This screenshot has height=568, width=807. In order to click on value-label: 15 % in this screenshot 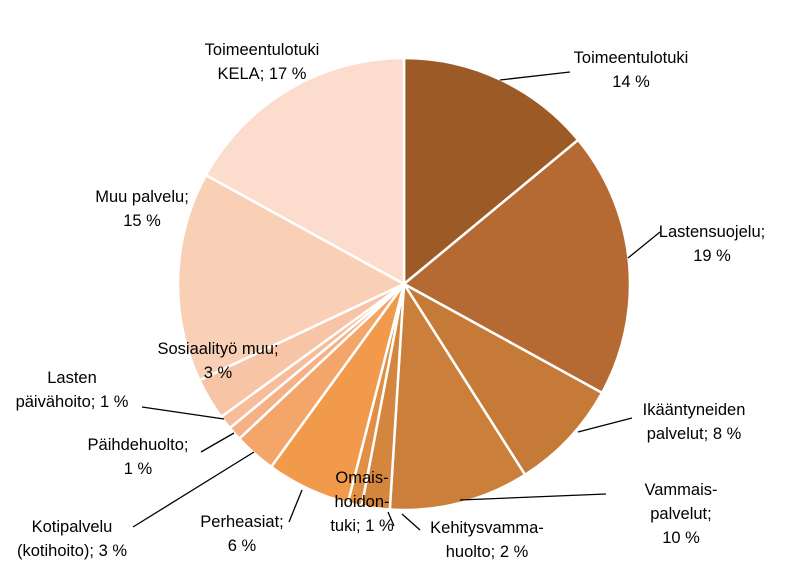, I will do `click(142, 221)`.